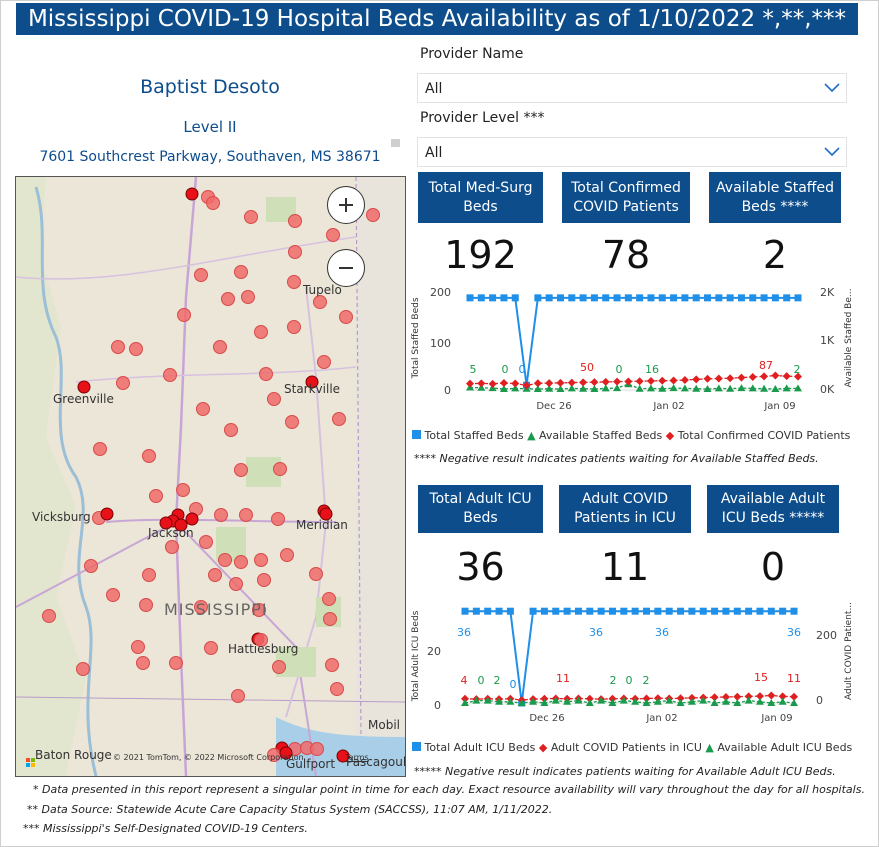  What do you see at coordinates (632, 88) in the screenshot?
I see `provider-name-dropdown: All` at bounding box center [632, 88].